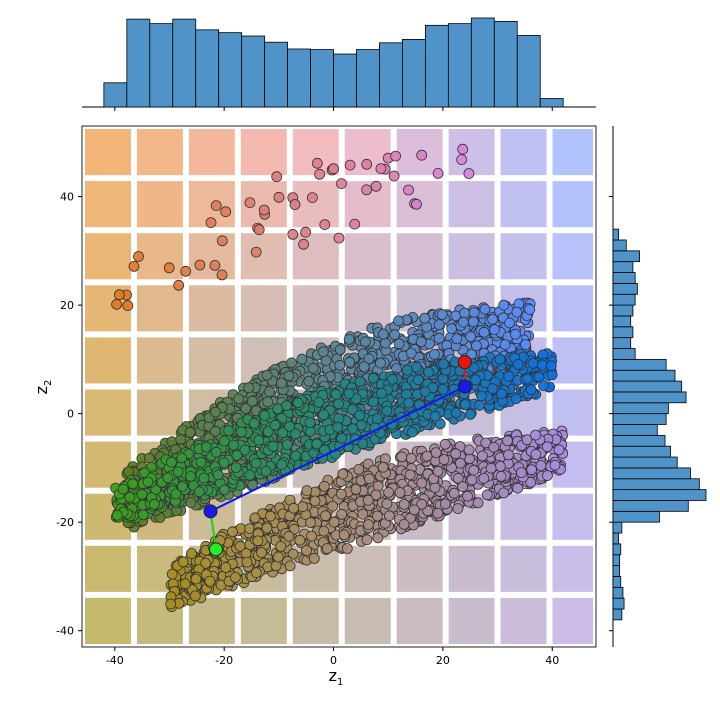 The image size is (720, 720). Describe the element at coordinates (552, 660) in the screenshot. I see `x-tick-label: 40` at that location.